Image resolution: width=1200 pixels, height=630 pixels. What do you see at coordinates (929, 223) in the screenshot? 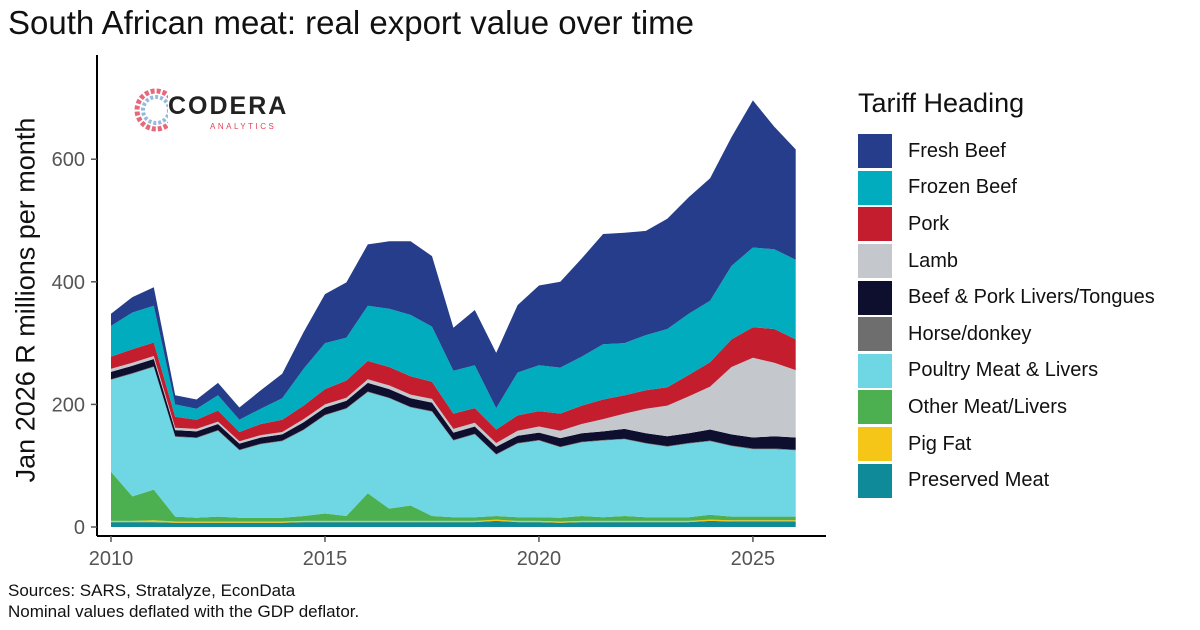
I see `legend-label: Pork` at bounding box center [929, 223].